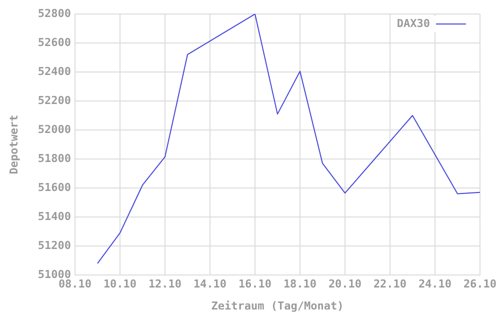 The image size is (500, 315). Describe the element at coordinates (54, 71) in the screenshot. I see `y-tick-label: 52400` at that location.